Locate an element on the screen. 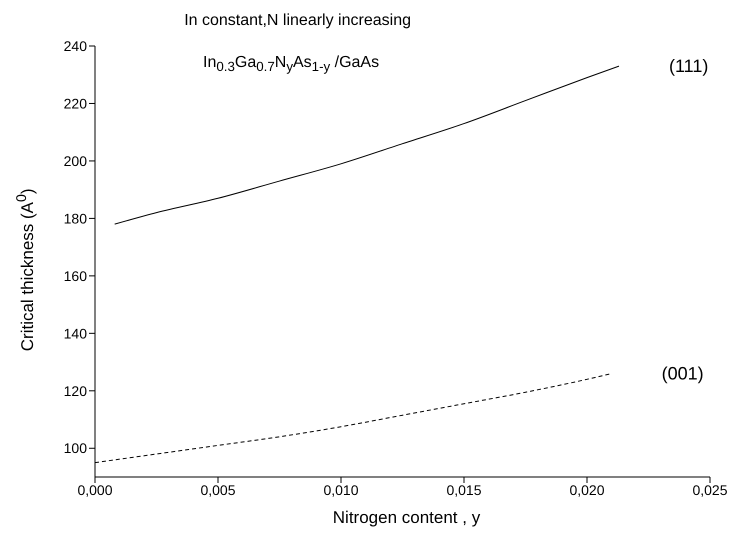 The image size is (740, 548). x-tick-label: 0,025 is located at coordinates (710, 490).